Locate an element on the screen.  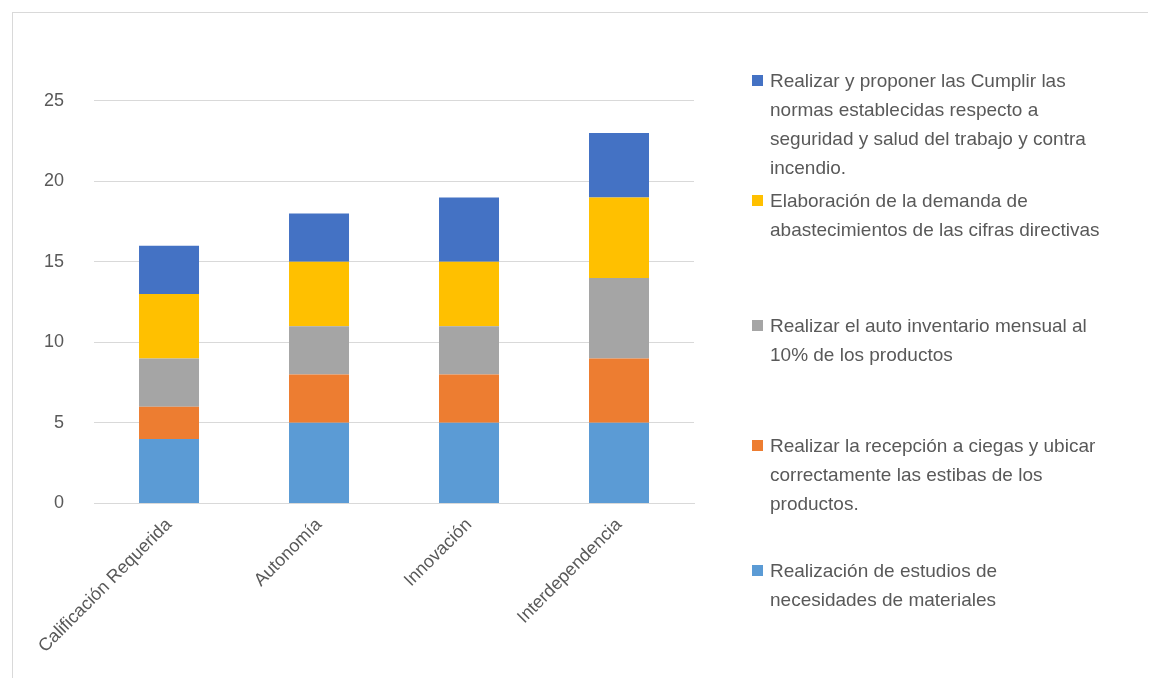
legend-label: Realizar y proponer las Cumplir las normas establecidas respecto a seguridad y salud del trabajo y contra incendio. is located at coordinates (928, 124).